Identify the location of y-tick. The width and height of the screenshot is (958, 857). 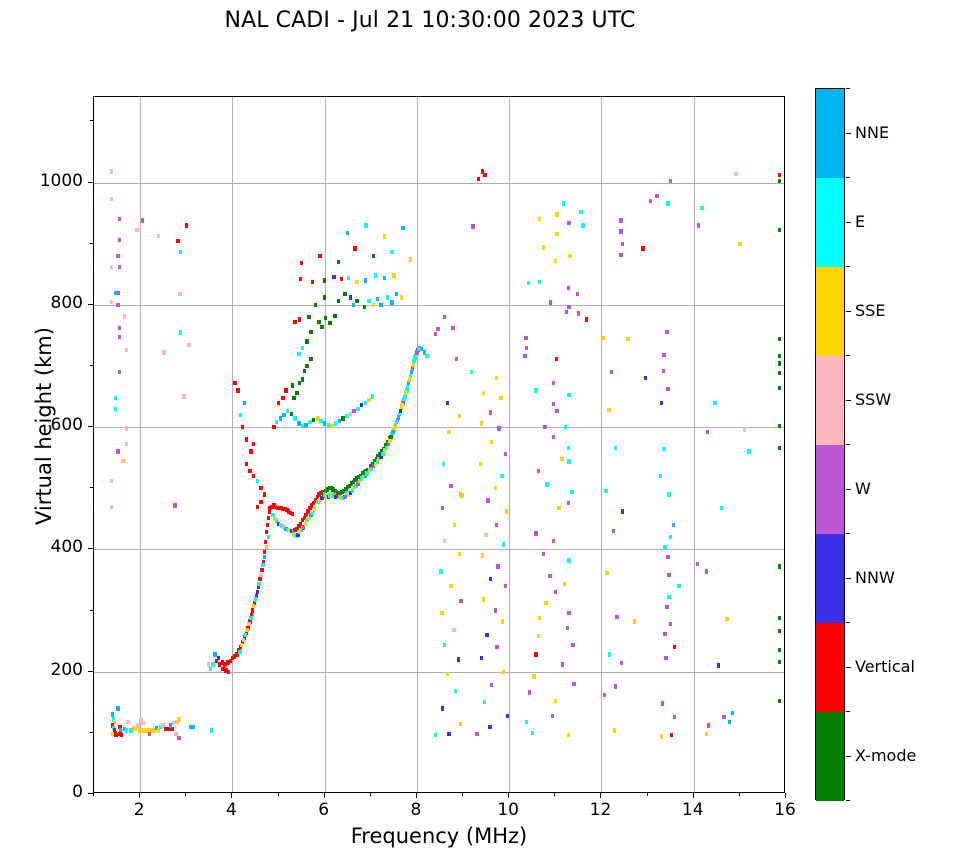
(90, 427).